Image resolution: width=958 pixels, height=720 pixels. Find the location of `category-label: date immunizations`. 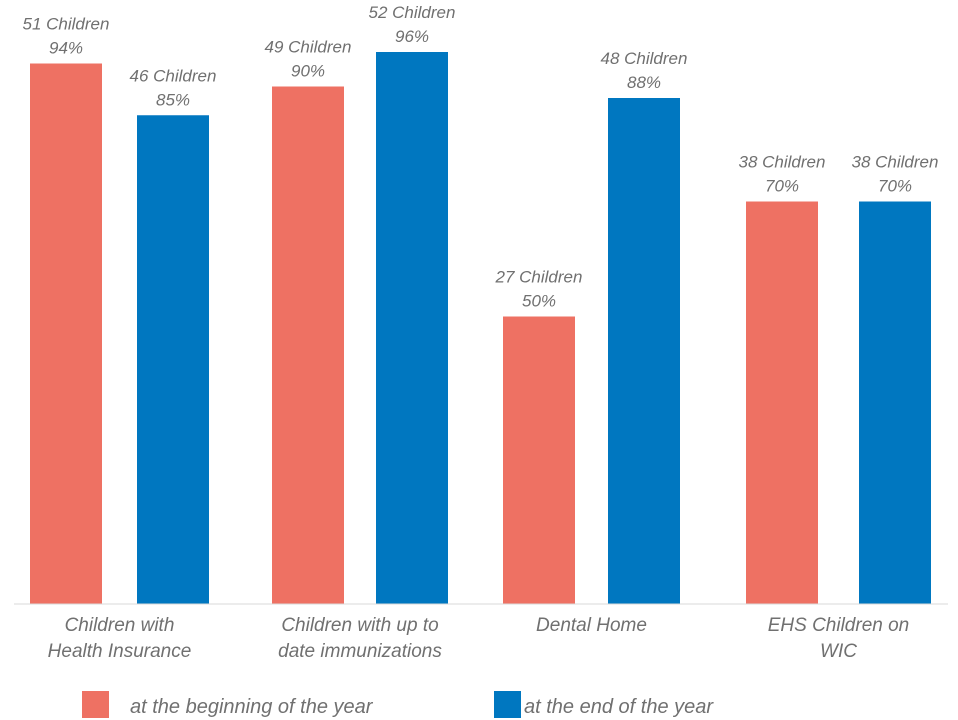

category-label: date immunizations is located at coordinates (360, 651).